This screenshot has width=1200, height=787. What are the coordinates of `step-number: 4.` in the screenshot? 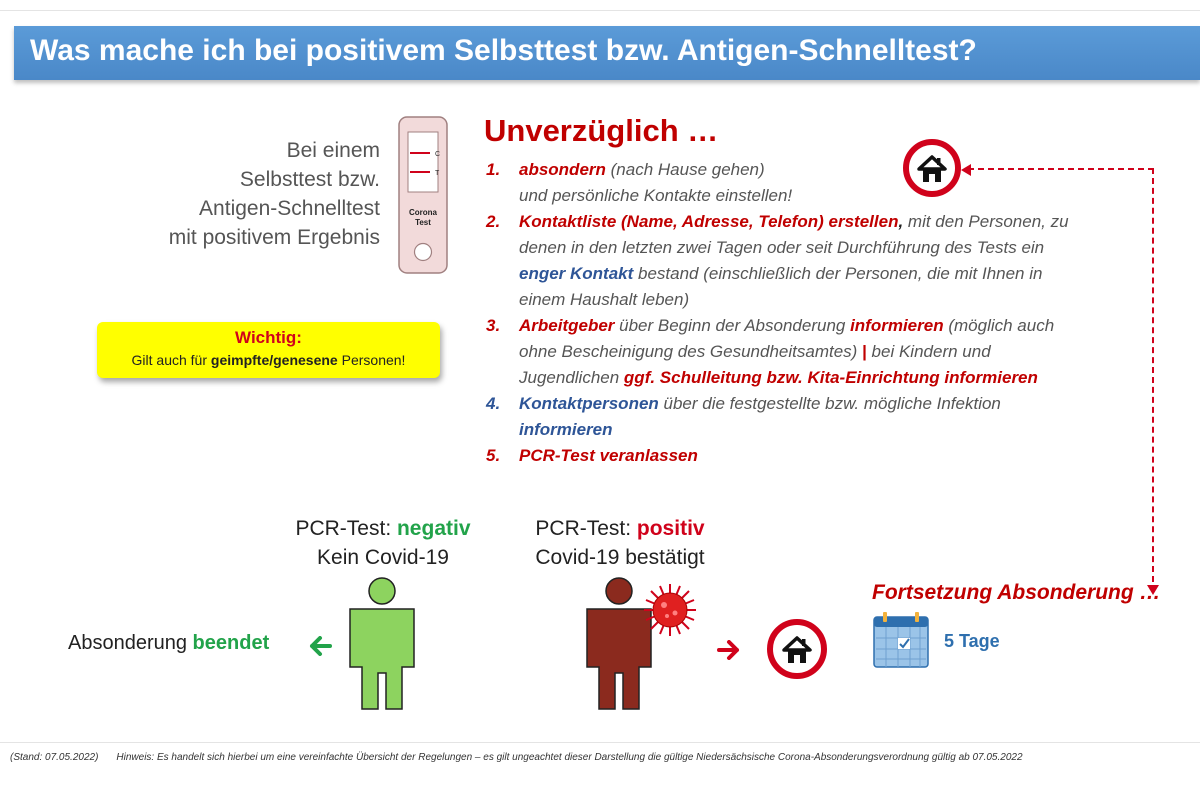 It's located at (493, 403).